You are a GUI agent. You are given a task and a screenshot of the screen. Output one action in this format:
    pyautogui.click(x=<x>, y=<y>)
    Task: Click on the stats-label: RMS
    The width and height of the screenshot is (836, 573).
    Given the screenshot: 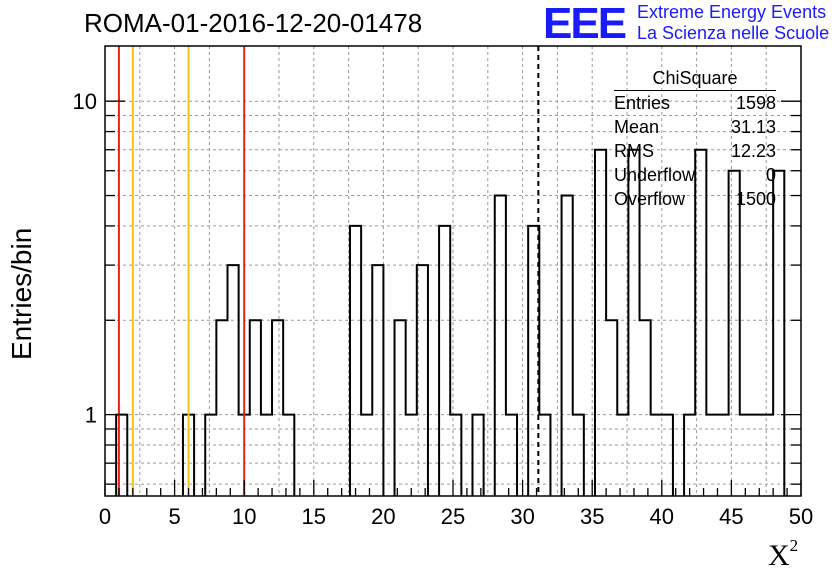 What is the action you would take?
    pyautogui.click(x=634, y=151)
    